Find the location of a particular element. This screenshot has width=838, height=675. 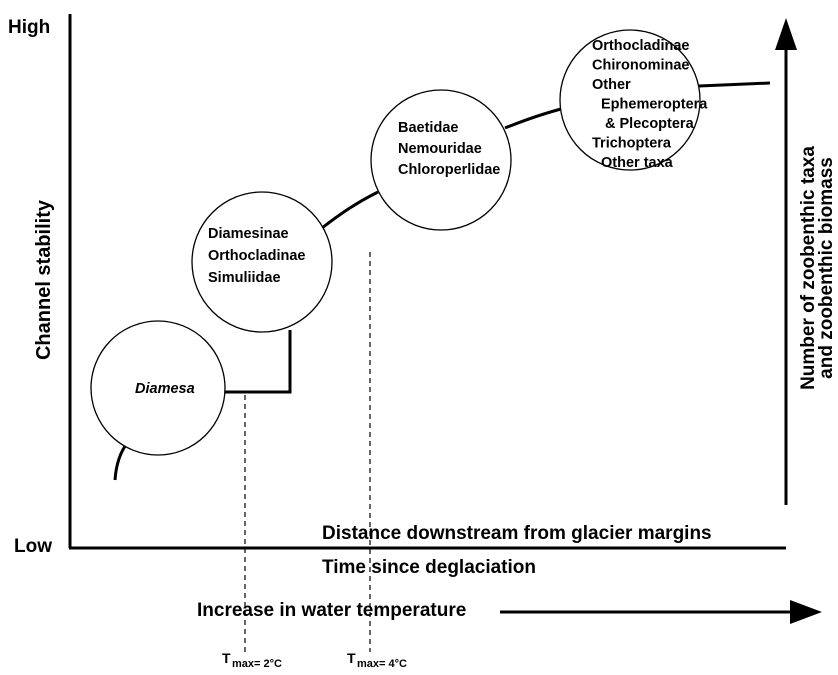

y-low: Low is located at coordinates (33, 546).